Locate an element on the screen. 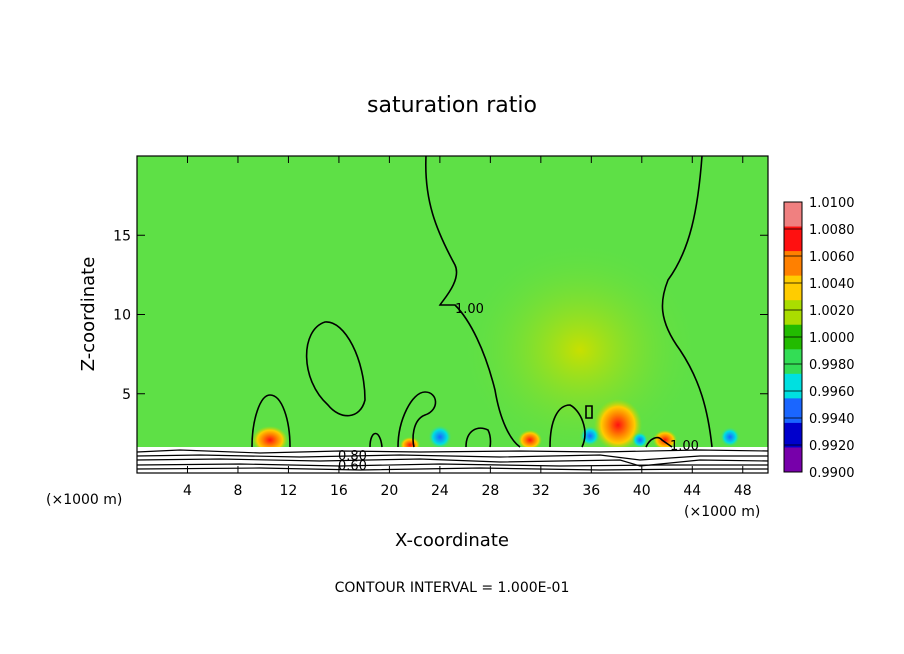 The height and width of the screenshot is (654, 904). colorbar-label: 1.0000 is located at coordinates (832, 338).